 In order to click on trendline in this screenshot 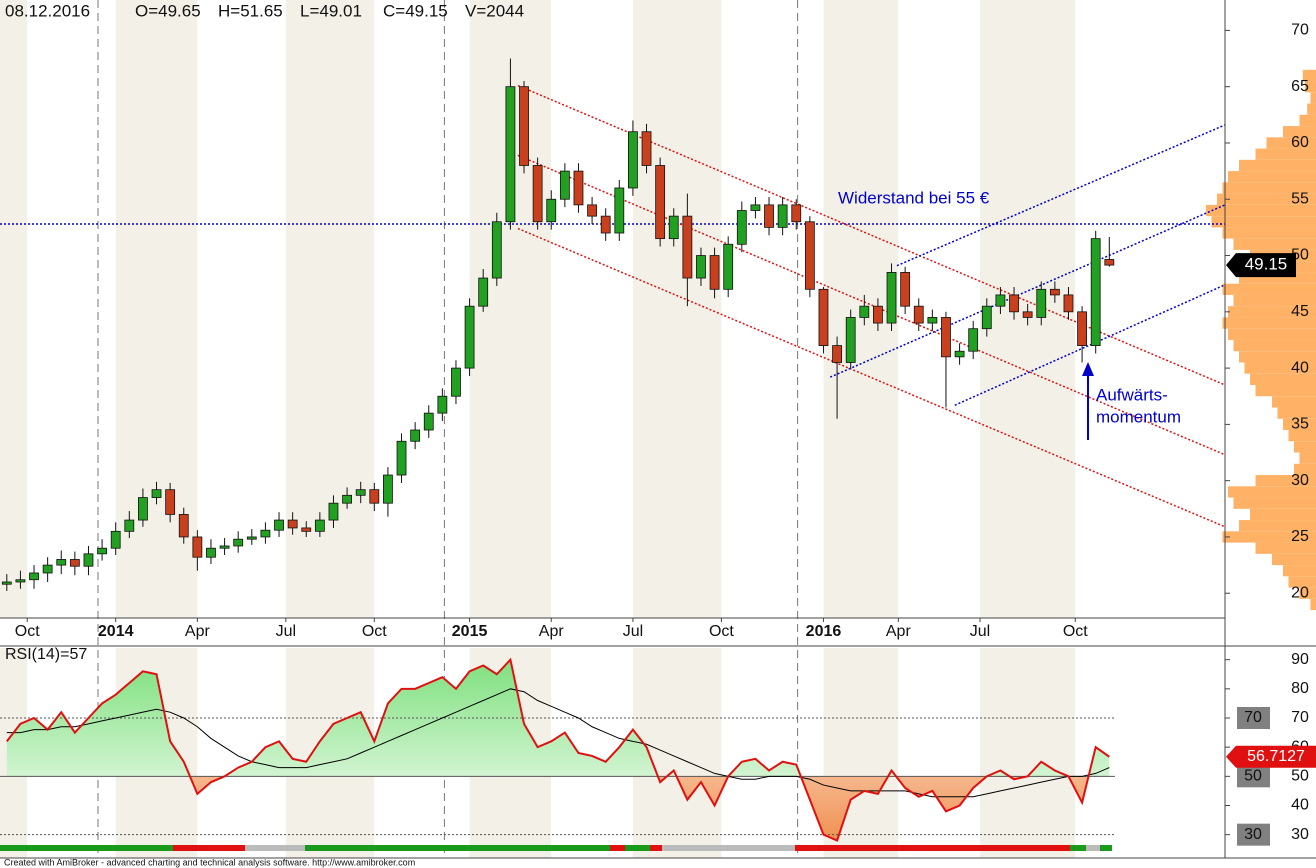, I will do `click(1089, 345)`.